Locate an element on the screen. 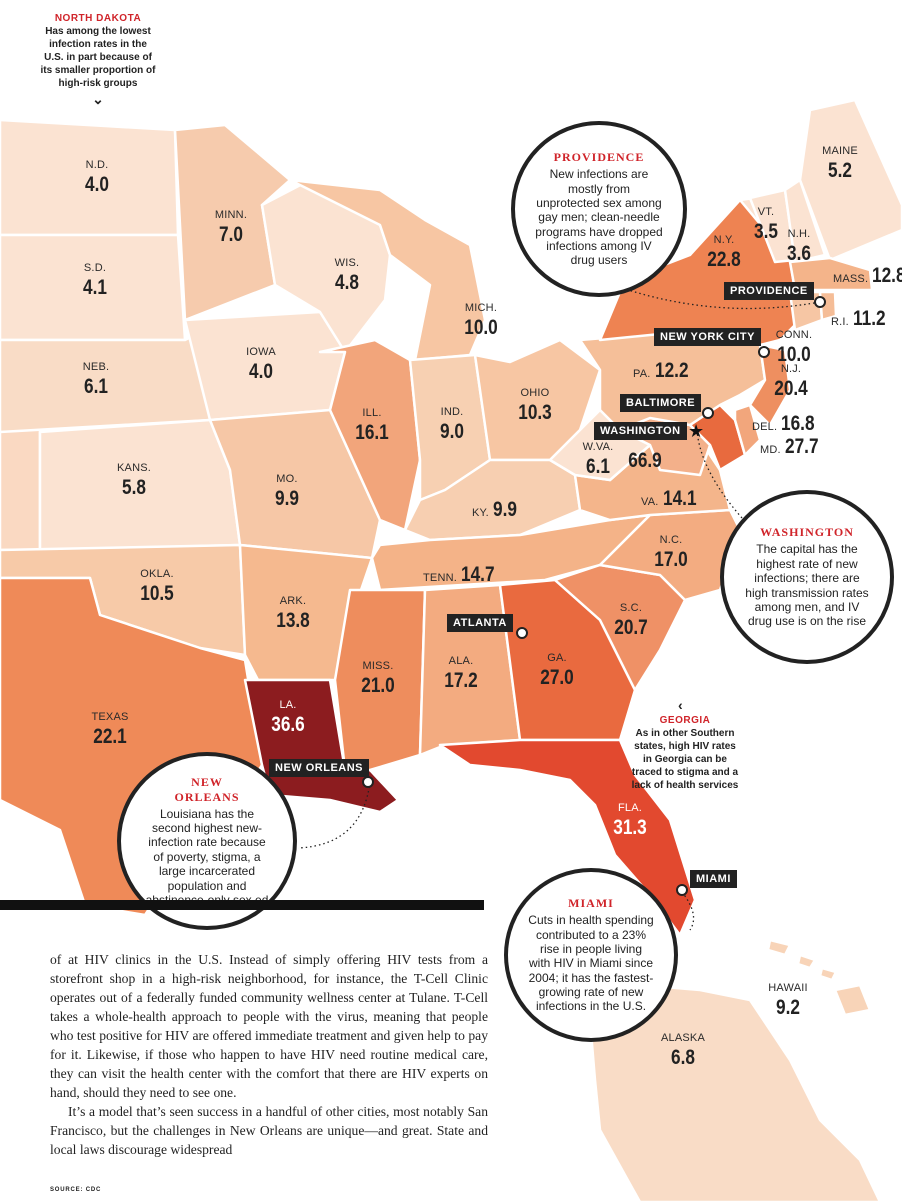  label-alaska: ALASKA 6.8 is located at coordinates (683, 1050).